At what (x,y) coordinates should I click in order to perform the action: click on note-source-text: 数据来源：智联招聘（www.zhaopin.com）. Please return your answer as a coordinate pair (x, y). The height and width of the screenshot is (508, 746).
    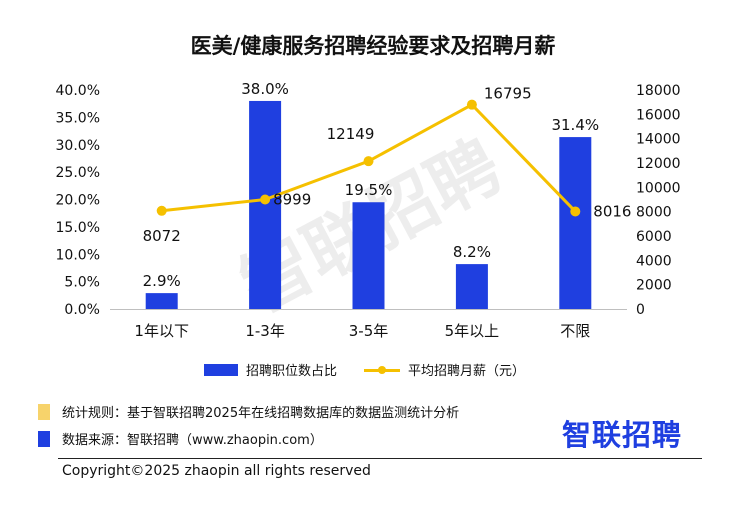
    Looking at the image, I should click on (192, 440).